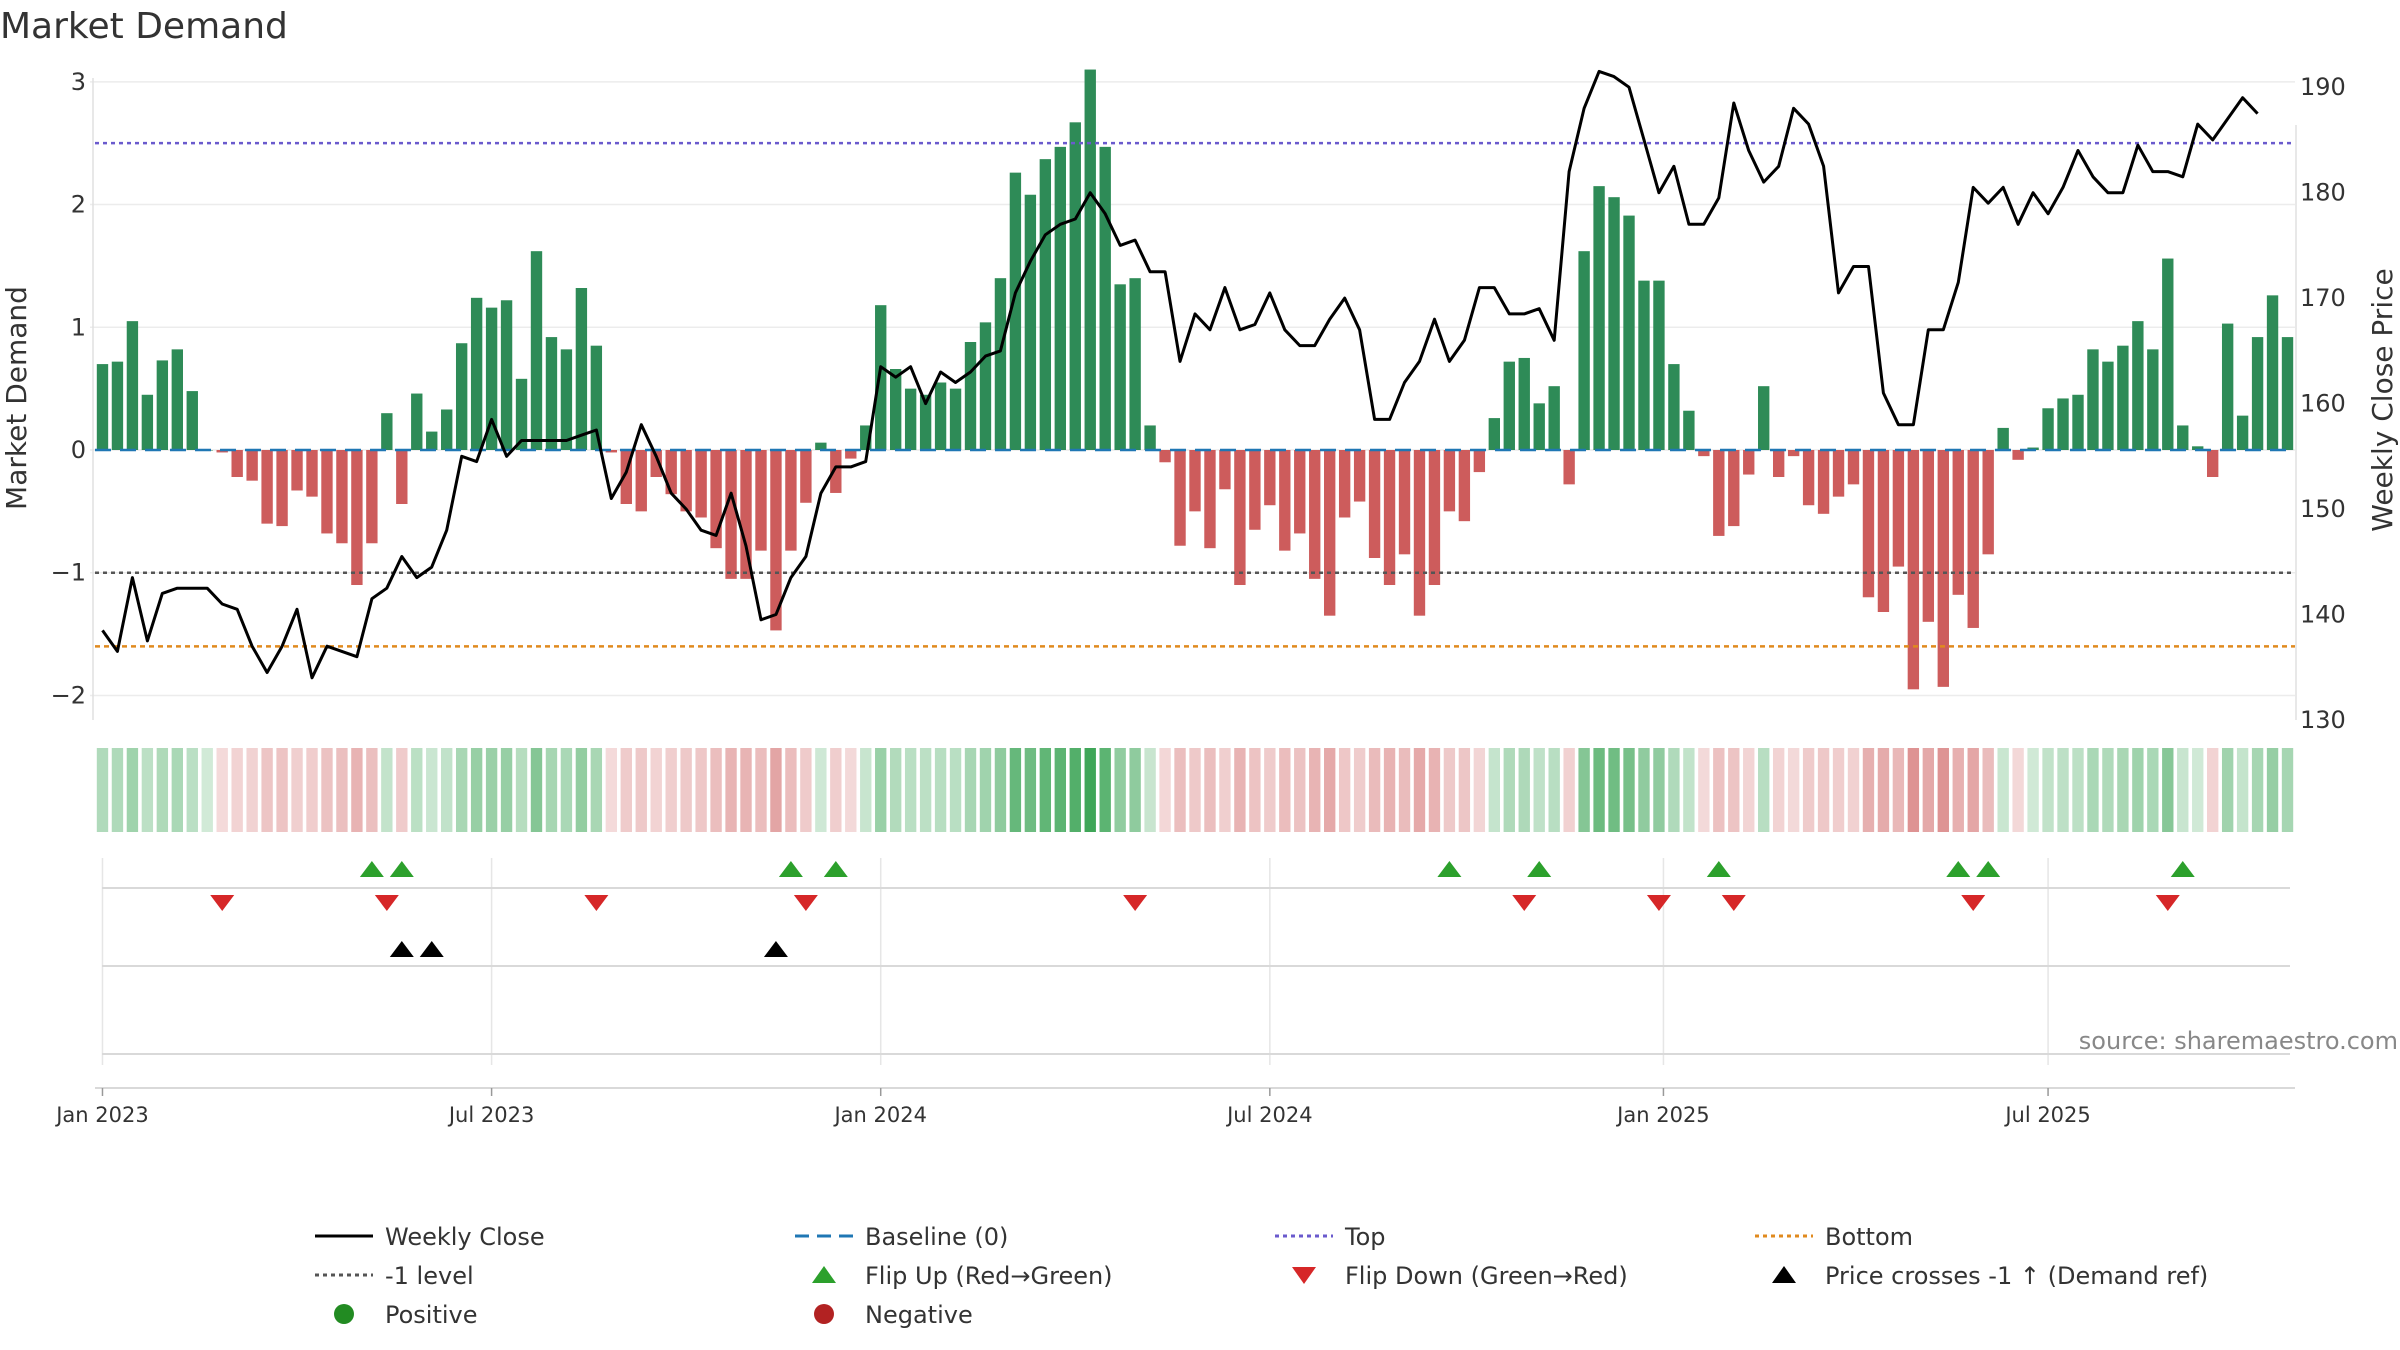 This screenshot has height=1350, width=2400. I want to click on legend-swatch-dot, so click(824, 1314).